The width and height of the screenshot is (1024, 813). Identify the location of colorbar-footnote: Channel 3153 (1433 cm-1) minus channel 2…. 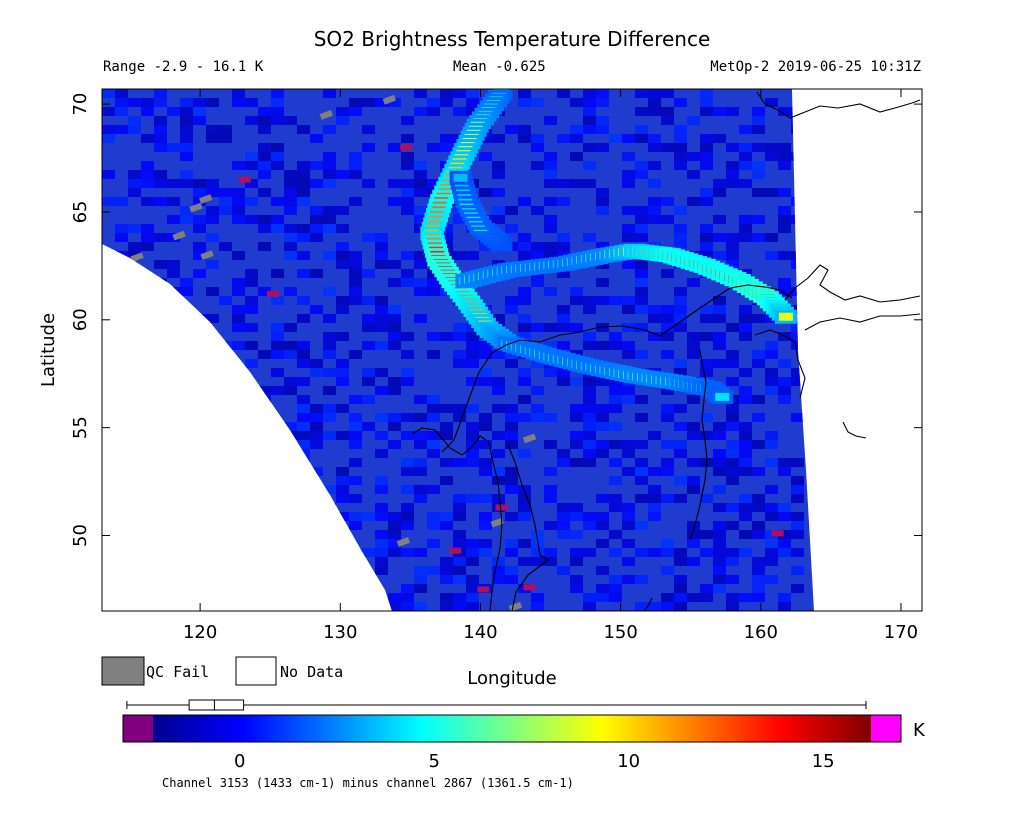
(368, 783).